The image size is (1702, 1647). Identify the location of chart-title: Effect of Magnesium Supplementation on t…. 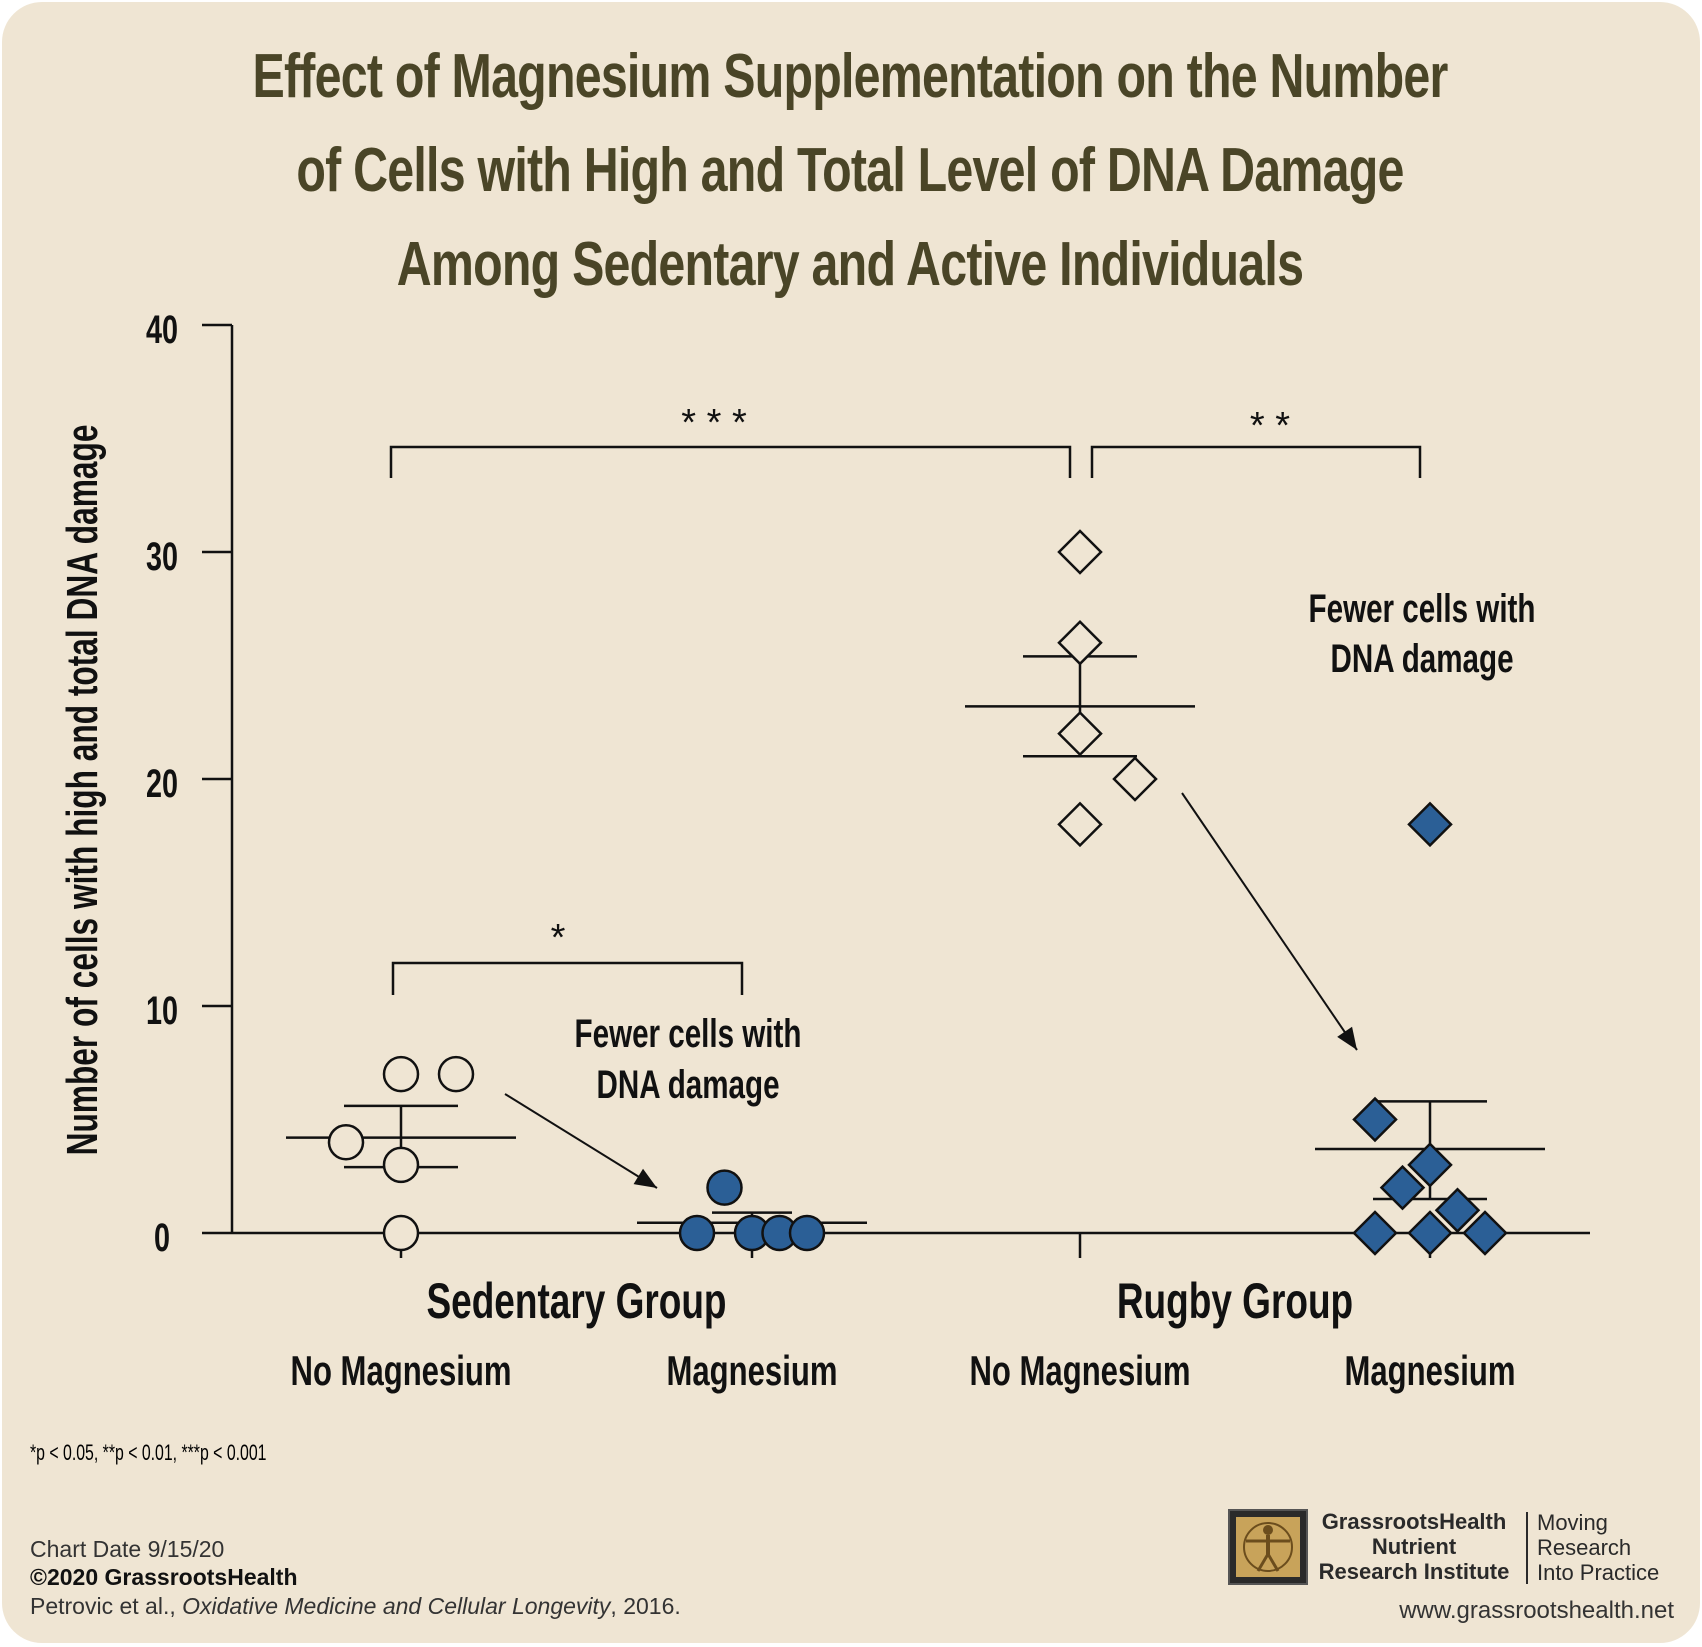
(850, 170).